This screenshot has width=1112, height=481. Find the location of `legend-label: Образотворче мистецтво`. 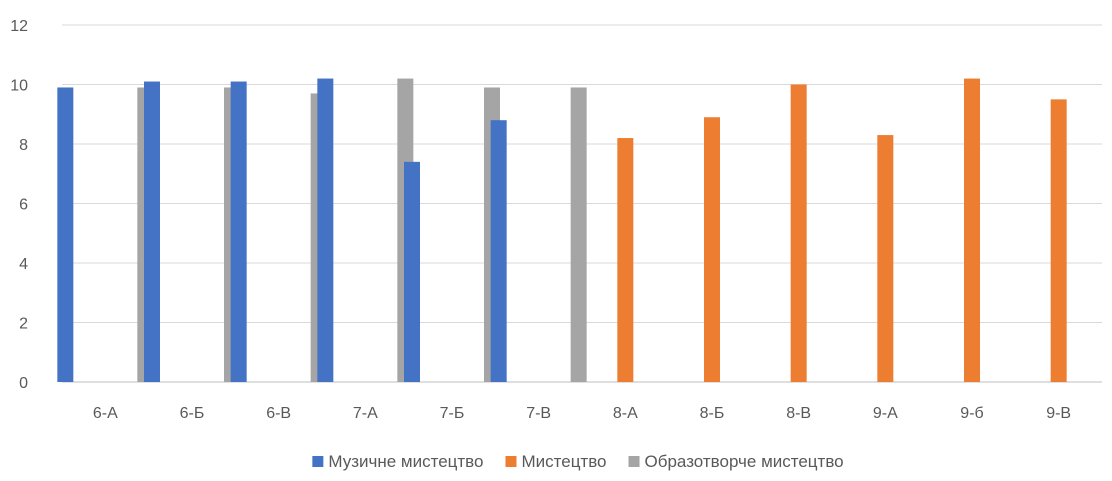

legend-label: Образотворче мистецтво is located at coordinates (744, 461).